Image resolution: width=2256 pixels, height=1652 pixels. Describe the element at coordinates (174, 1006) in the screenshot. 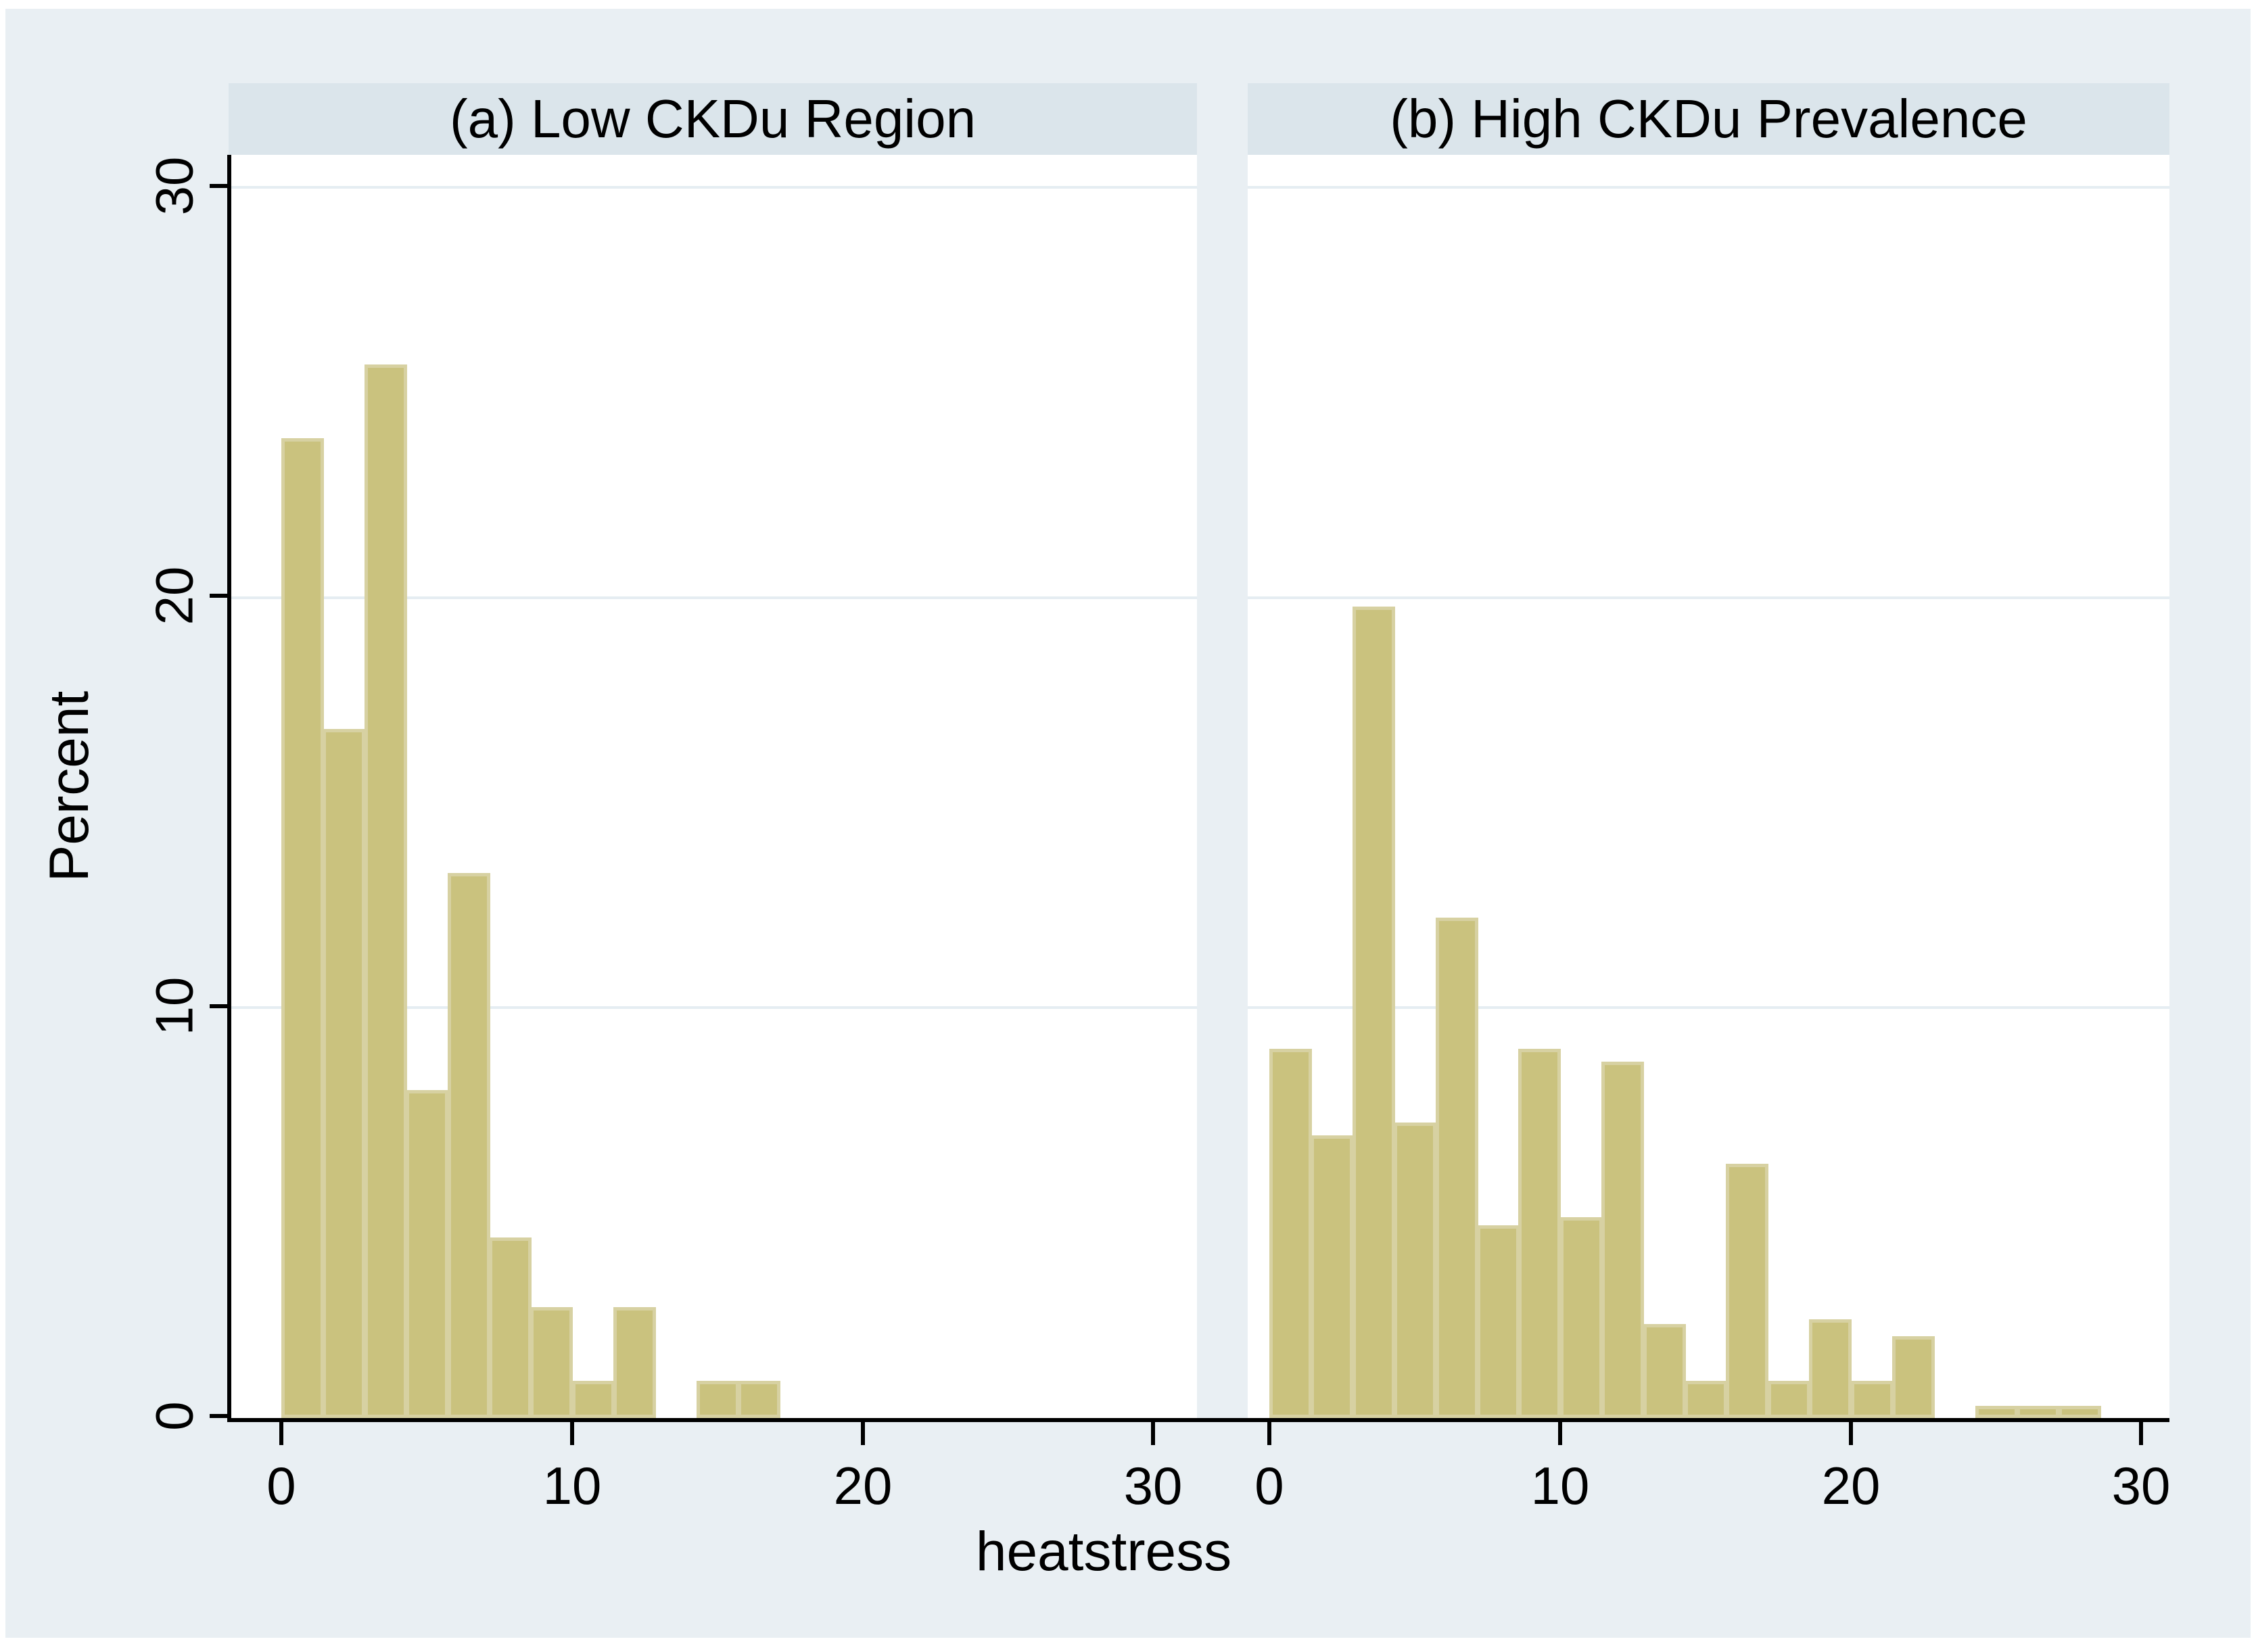

I see `y-tick-label: 10` at that location.